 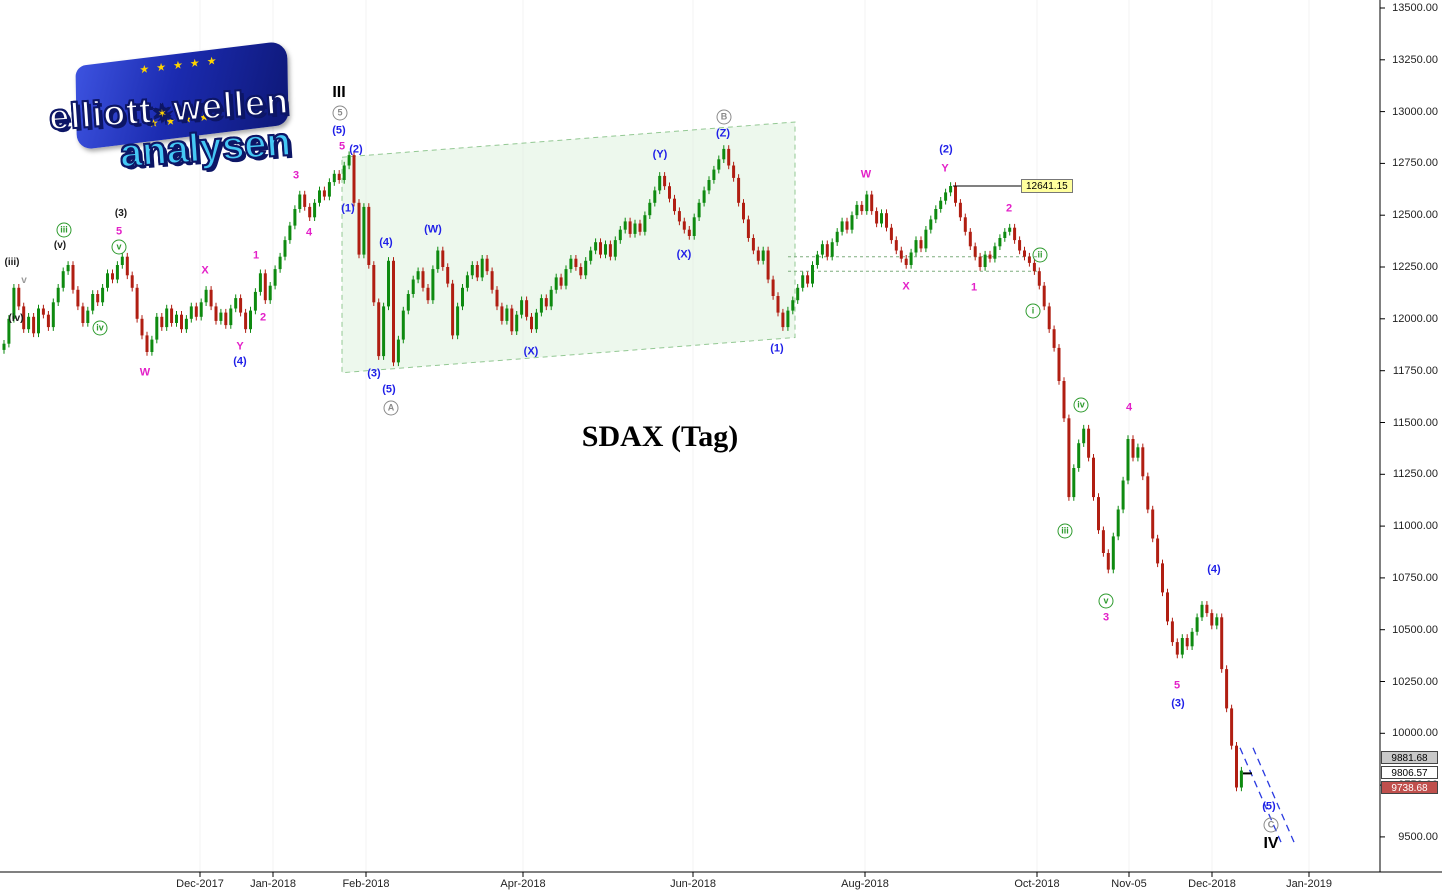 I want to click on wave-channel, so click(x=568, y=247).